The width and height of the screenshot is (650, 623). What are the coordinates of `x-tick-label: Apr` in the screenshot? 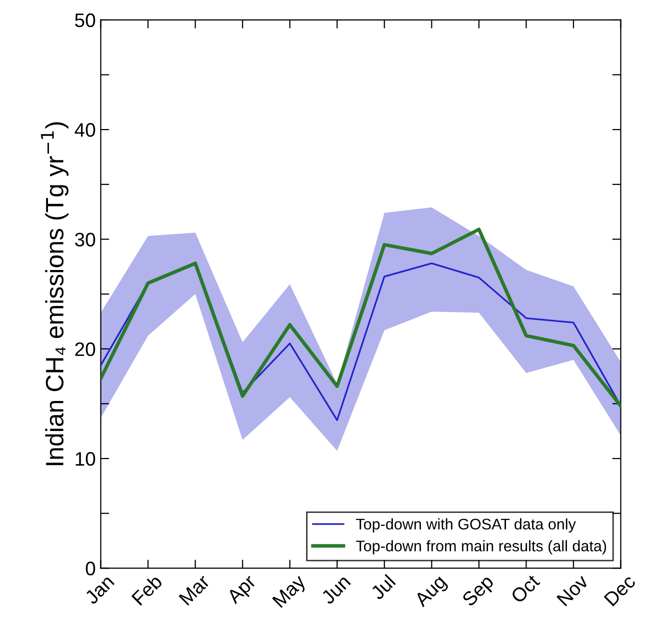 It's located at (243, 591).